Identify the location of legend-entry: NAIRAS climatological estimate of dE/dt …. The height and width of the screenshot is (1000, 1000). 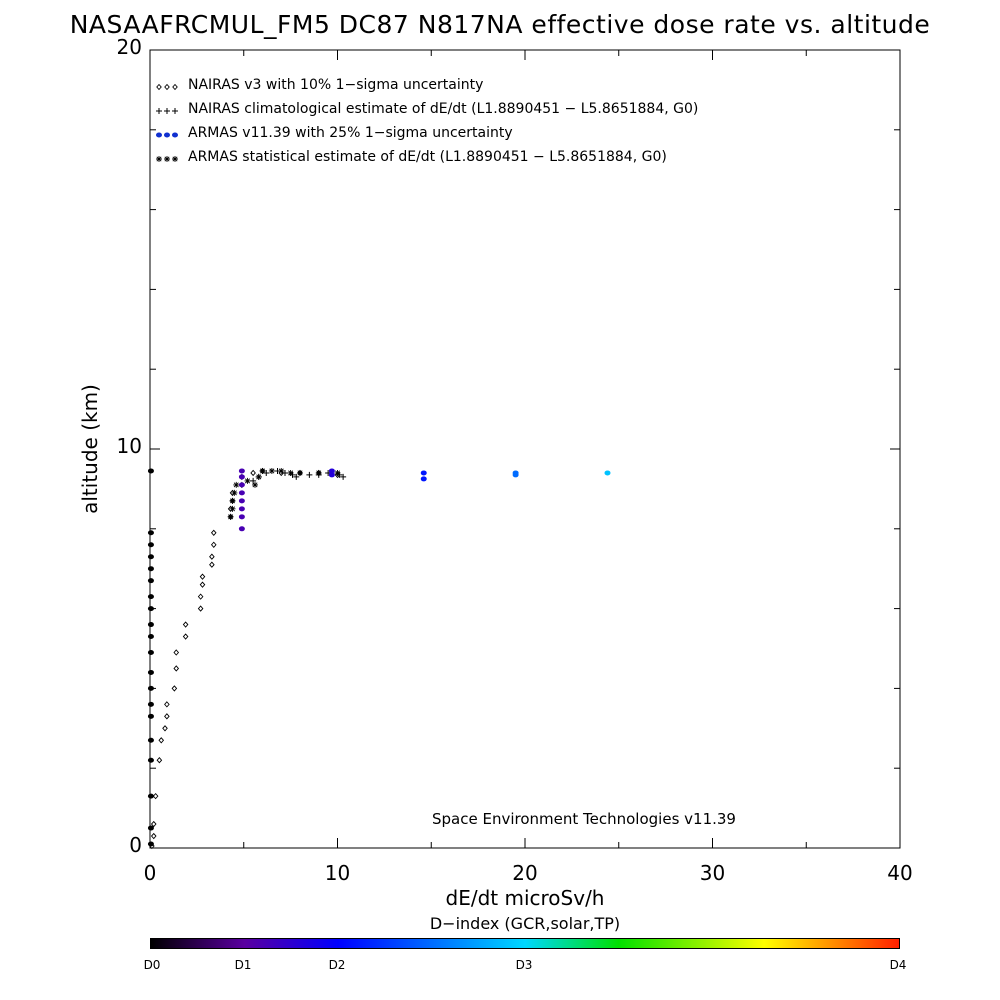
(427, 109).